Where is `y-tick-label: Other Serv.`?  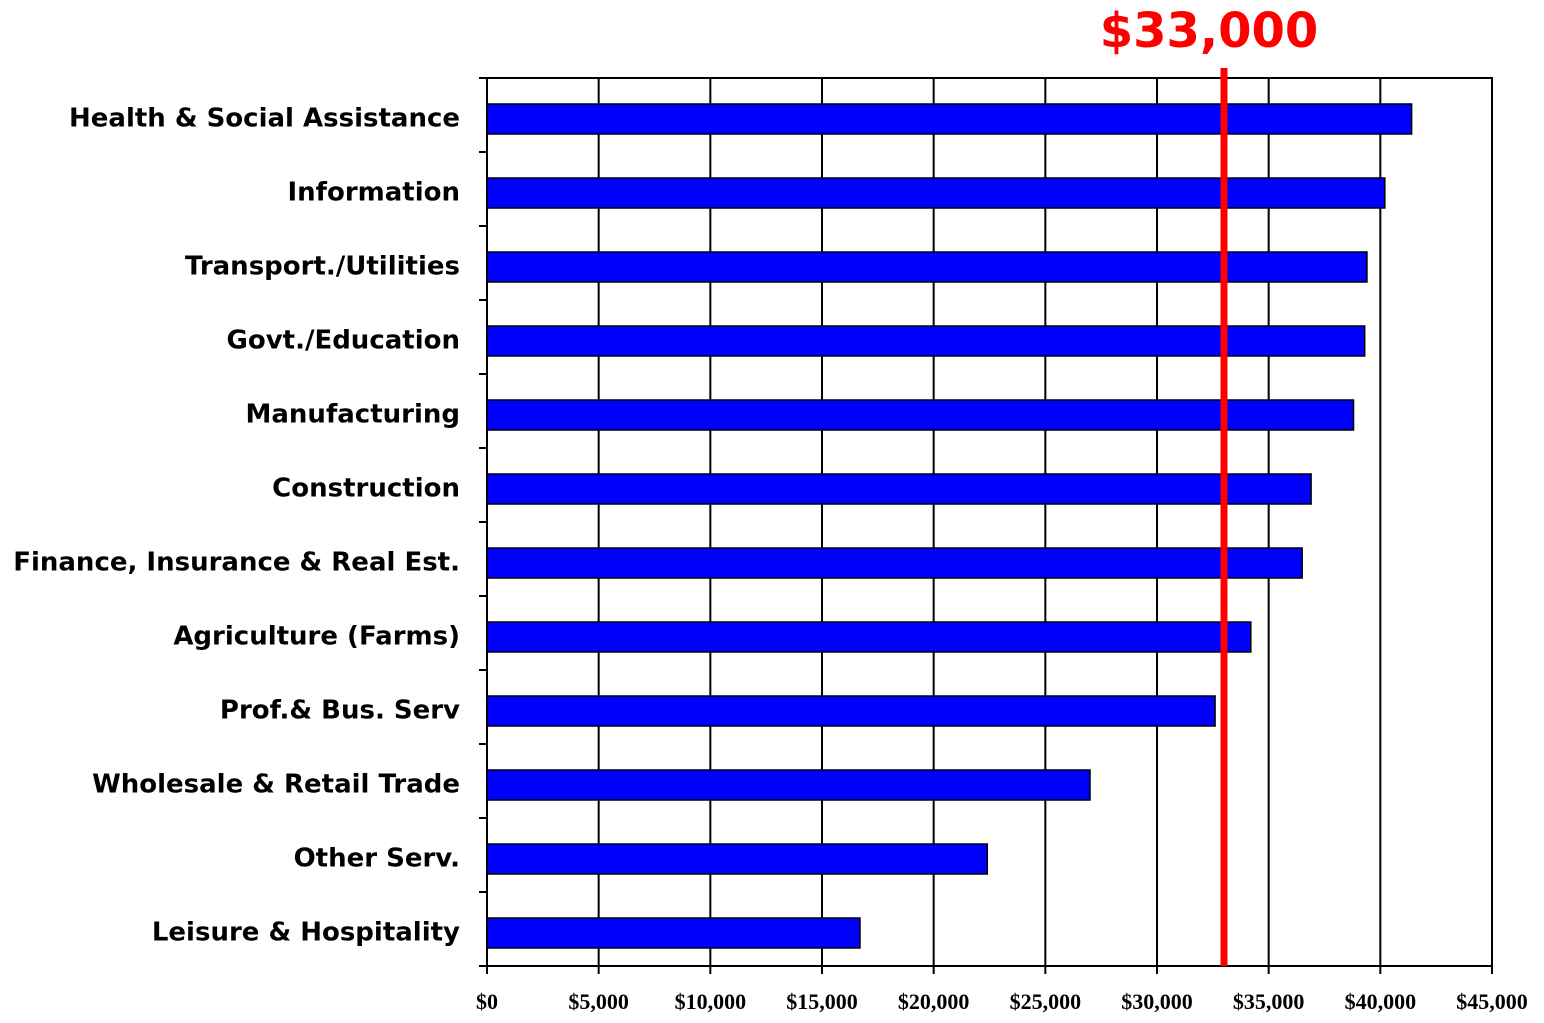
y-tick-label: Other Serv. is located at coordinates (377, 859).